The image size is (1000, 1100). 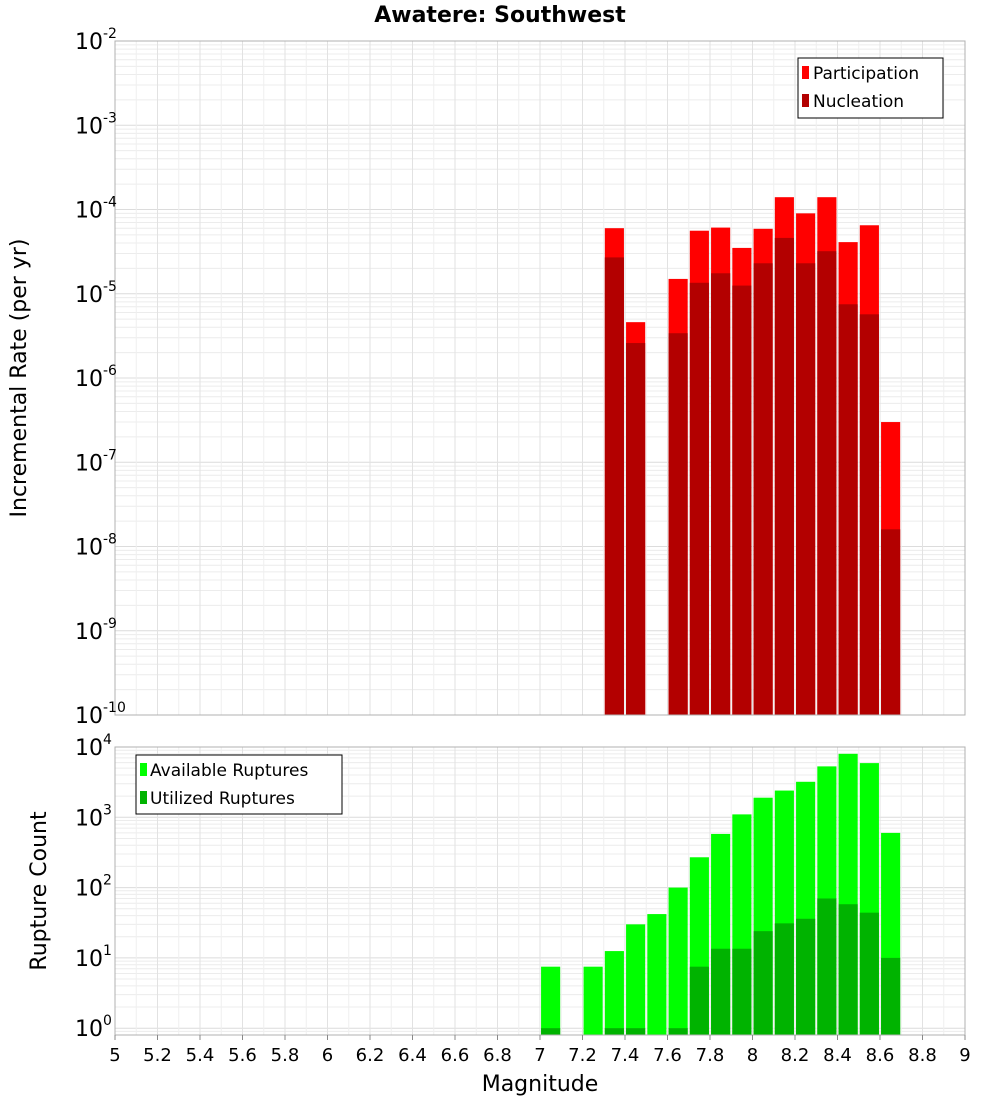 I want to click on x-tick-label: 7.8, so click(x=710, y=1055).